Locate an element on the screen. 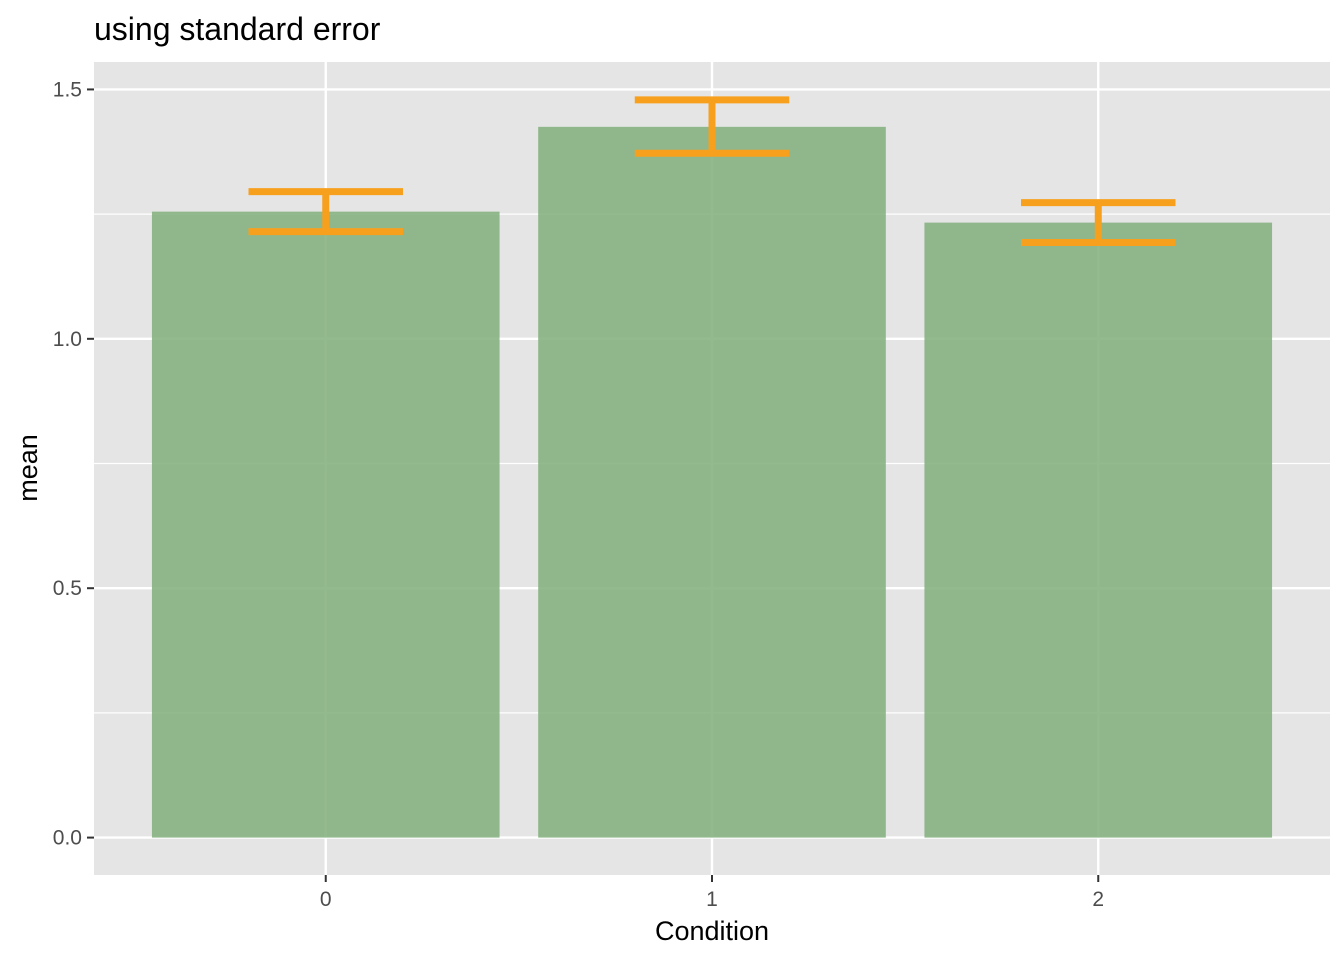 The image size is (1344, 960). x-tick-label: 0 is located at coordinates (326, 899).